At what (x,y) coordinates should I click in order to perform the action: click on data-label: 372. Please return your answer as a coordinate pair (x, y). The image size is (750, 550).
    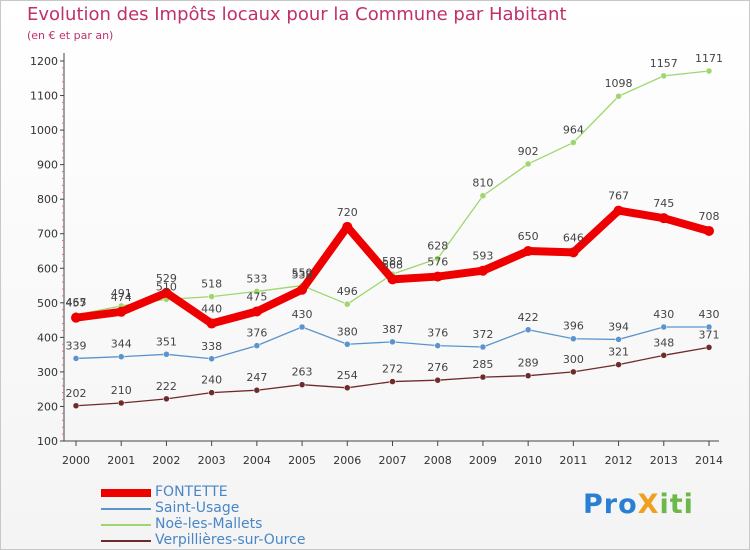
    Looking at the image, I should click on (482, 334).